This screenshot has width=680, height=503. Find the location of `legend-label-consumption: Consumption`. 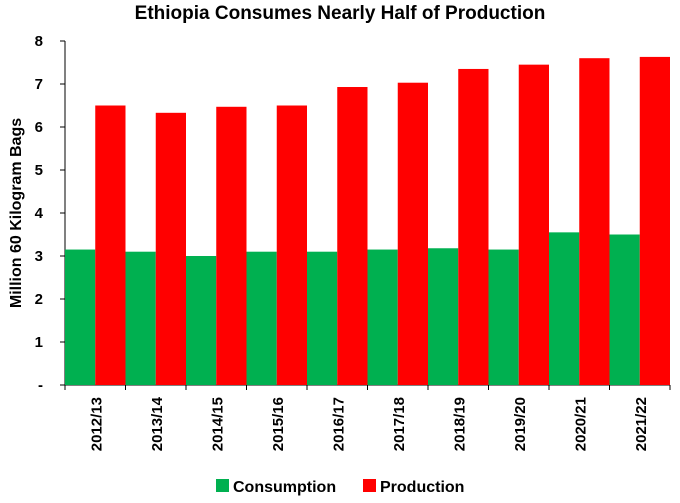

legend-label-consumption: Consumption is located at coordinates (284, 487).